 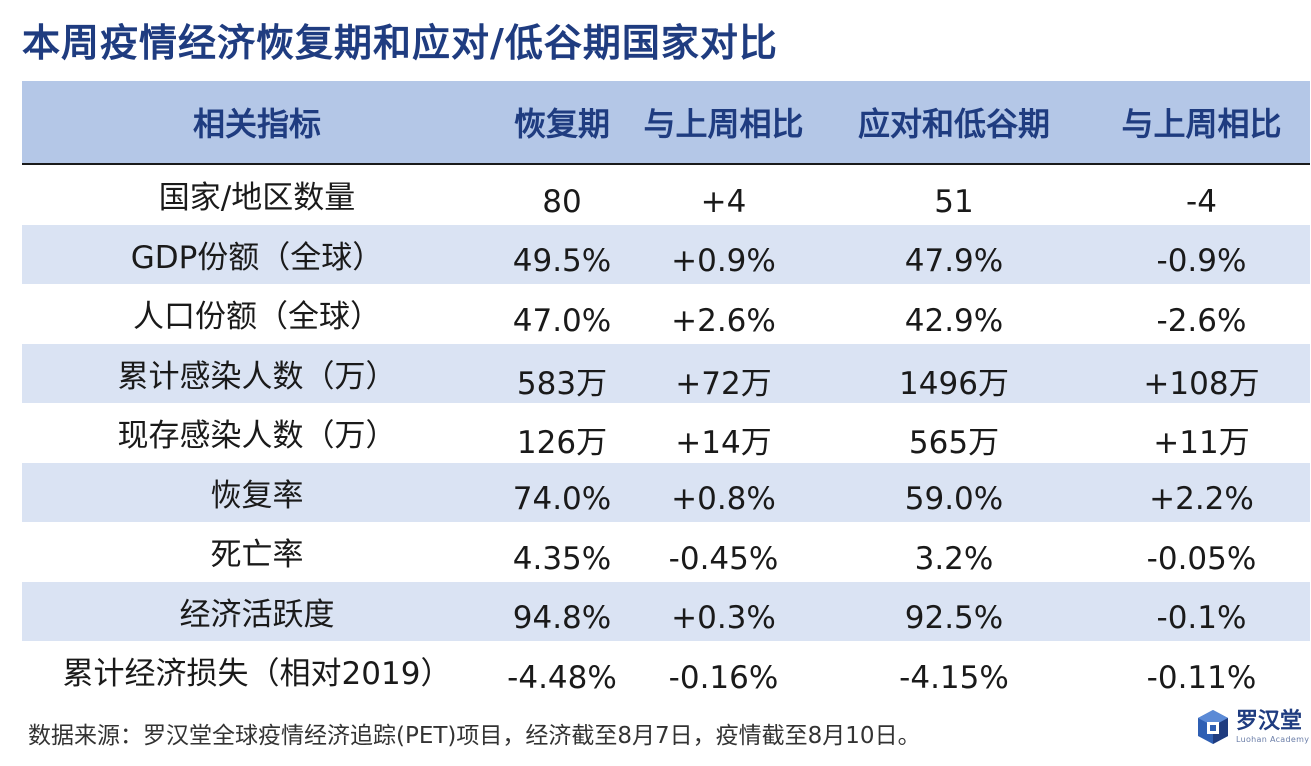 What do you see at coordinates (954, 383) in the screenshot?
I see `cell-value: 1496万` at bounding box center [954, 383].